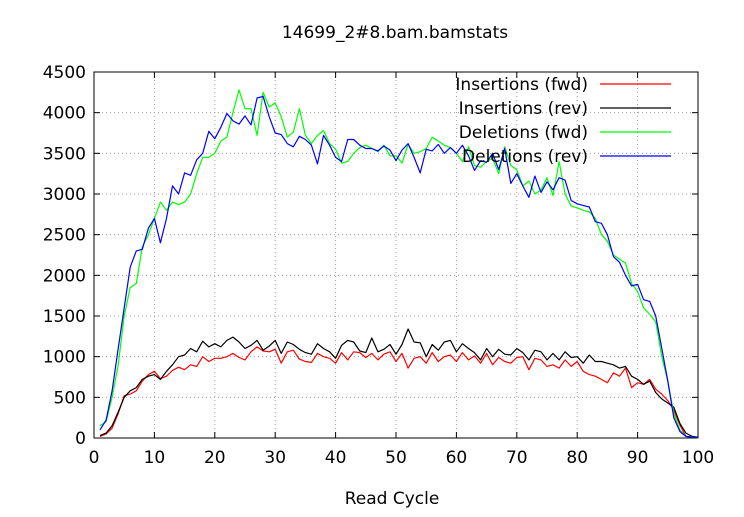 The width and height of the screenshot is (744, 517). What do you see at coordinates (64, 358) in the screenshot?
I see `y-tick-label: 1000` at bounding box center [64, 358].